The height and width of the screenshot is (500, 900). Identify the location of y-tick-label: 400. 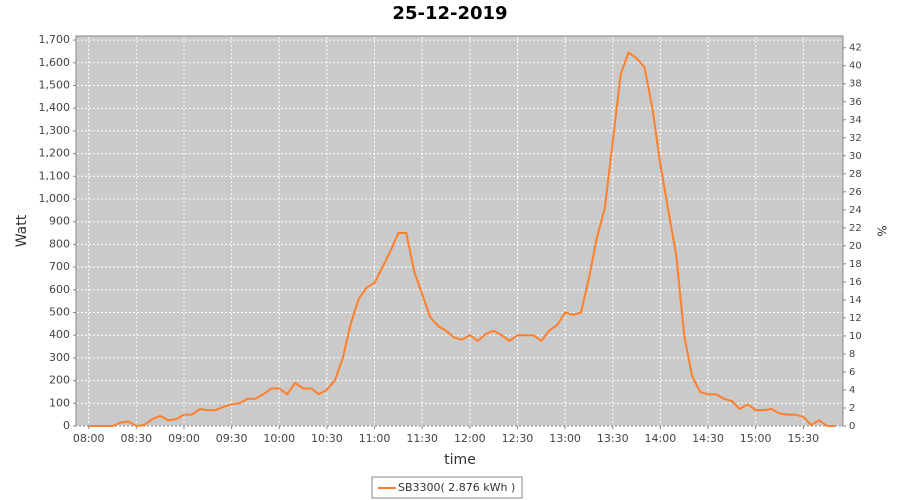
(59, 334).